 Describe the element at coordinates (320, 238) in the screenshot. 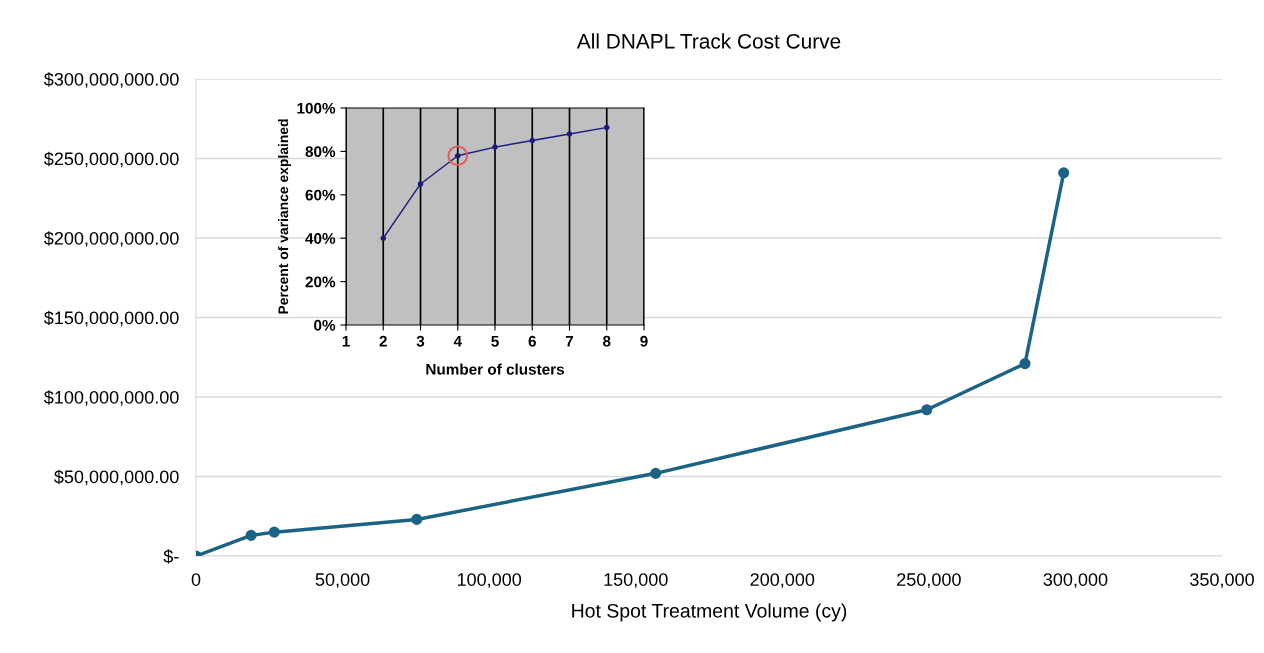

I see `y-tick-label: 40%` at that location.